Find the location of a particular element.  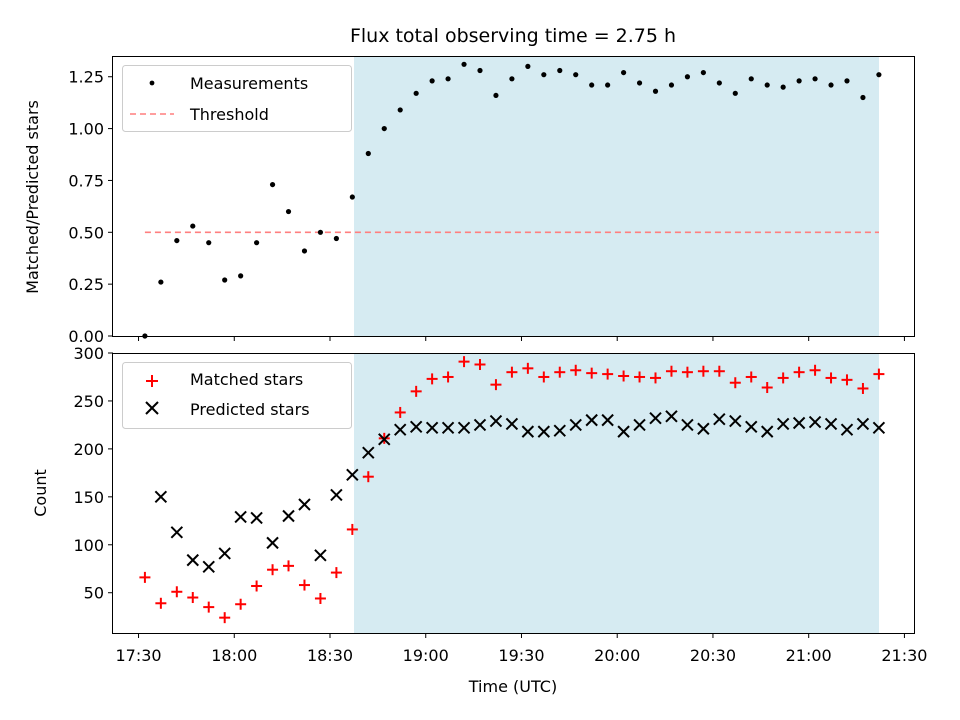

bottom-y-tick-label: 300 is located at coordinates (88, 353).